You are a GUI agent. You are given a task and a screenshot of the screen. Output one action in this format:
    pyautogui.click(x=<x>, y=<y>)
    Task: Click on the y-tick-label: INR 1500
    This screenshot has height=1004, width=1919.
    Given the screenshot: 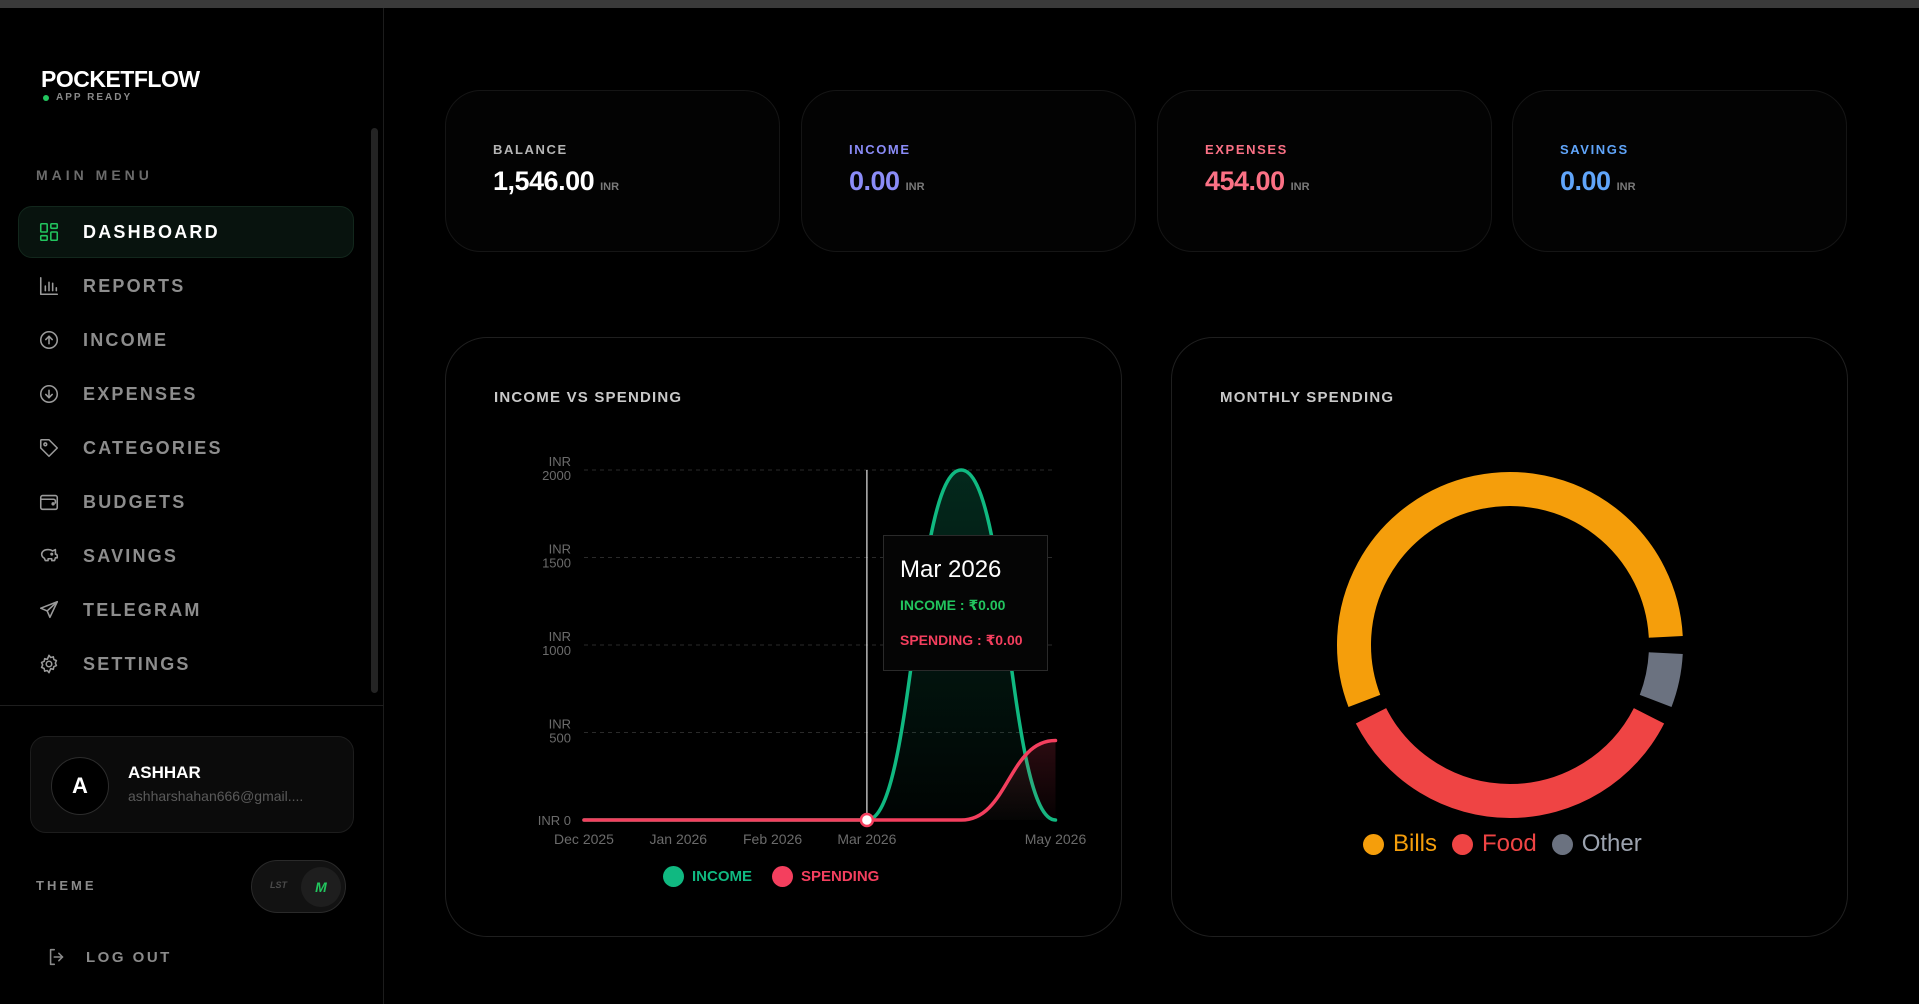 What is the action you would take?
    pyautogui.click(x=556, y=556)
    